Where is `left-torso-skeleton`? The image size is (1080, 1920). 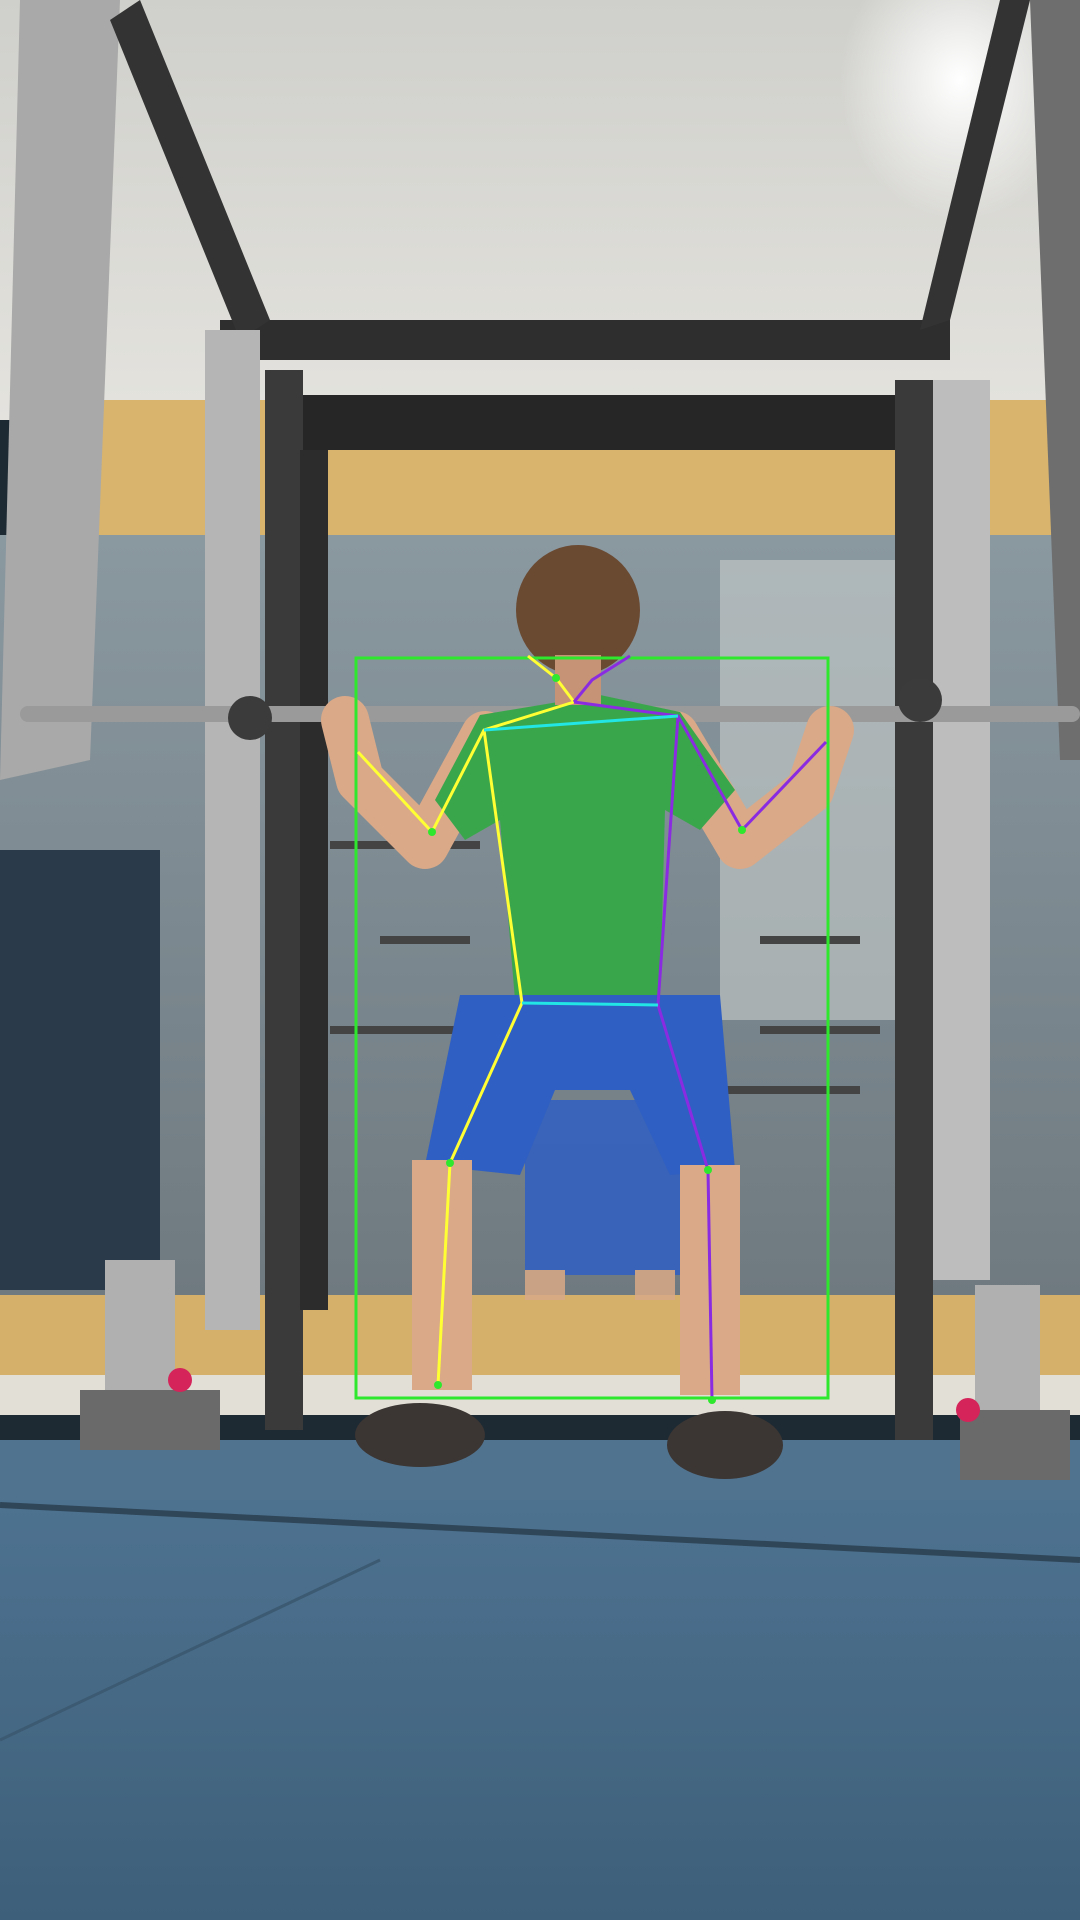 left-torso-skeleton is located at coordinates (480, 1057).